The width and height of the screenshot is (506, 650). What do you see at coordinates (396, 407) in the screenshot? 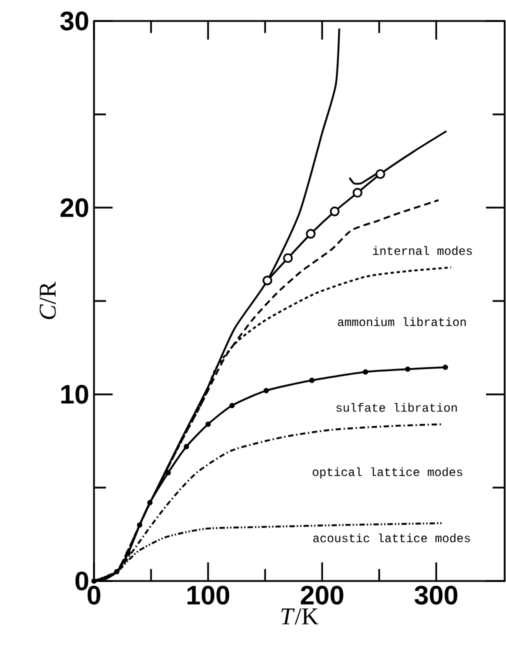
I see `annotation: sulfate libration` at bounding box center [396, 407].